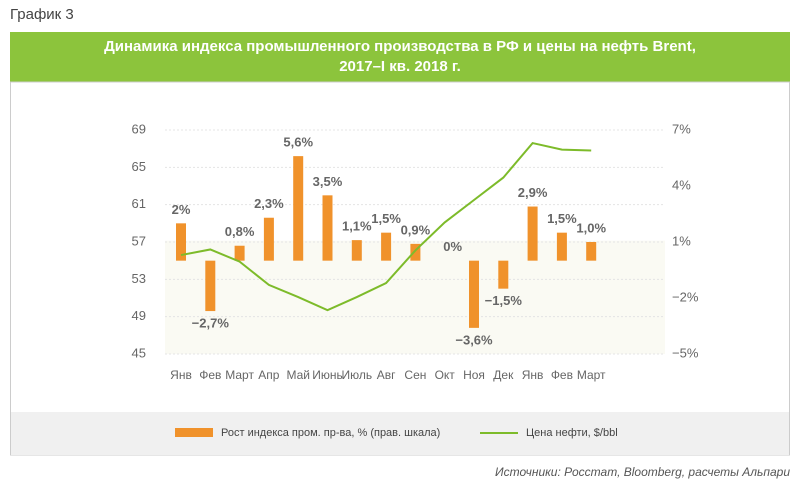  I want to click on y2-tick-label: −5%, so click(685, 352).